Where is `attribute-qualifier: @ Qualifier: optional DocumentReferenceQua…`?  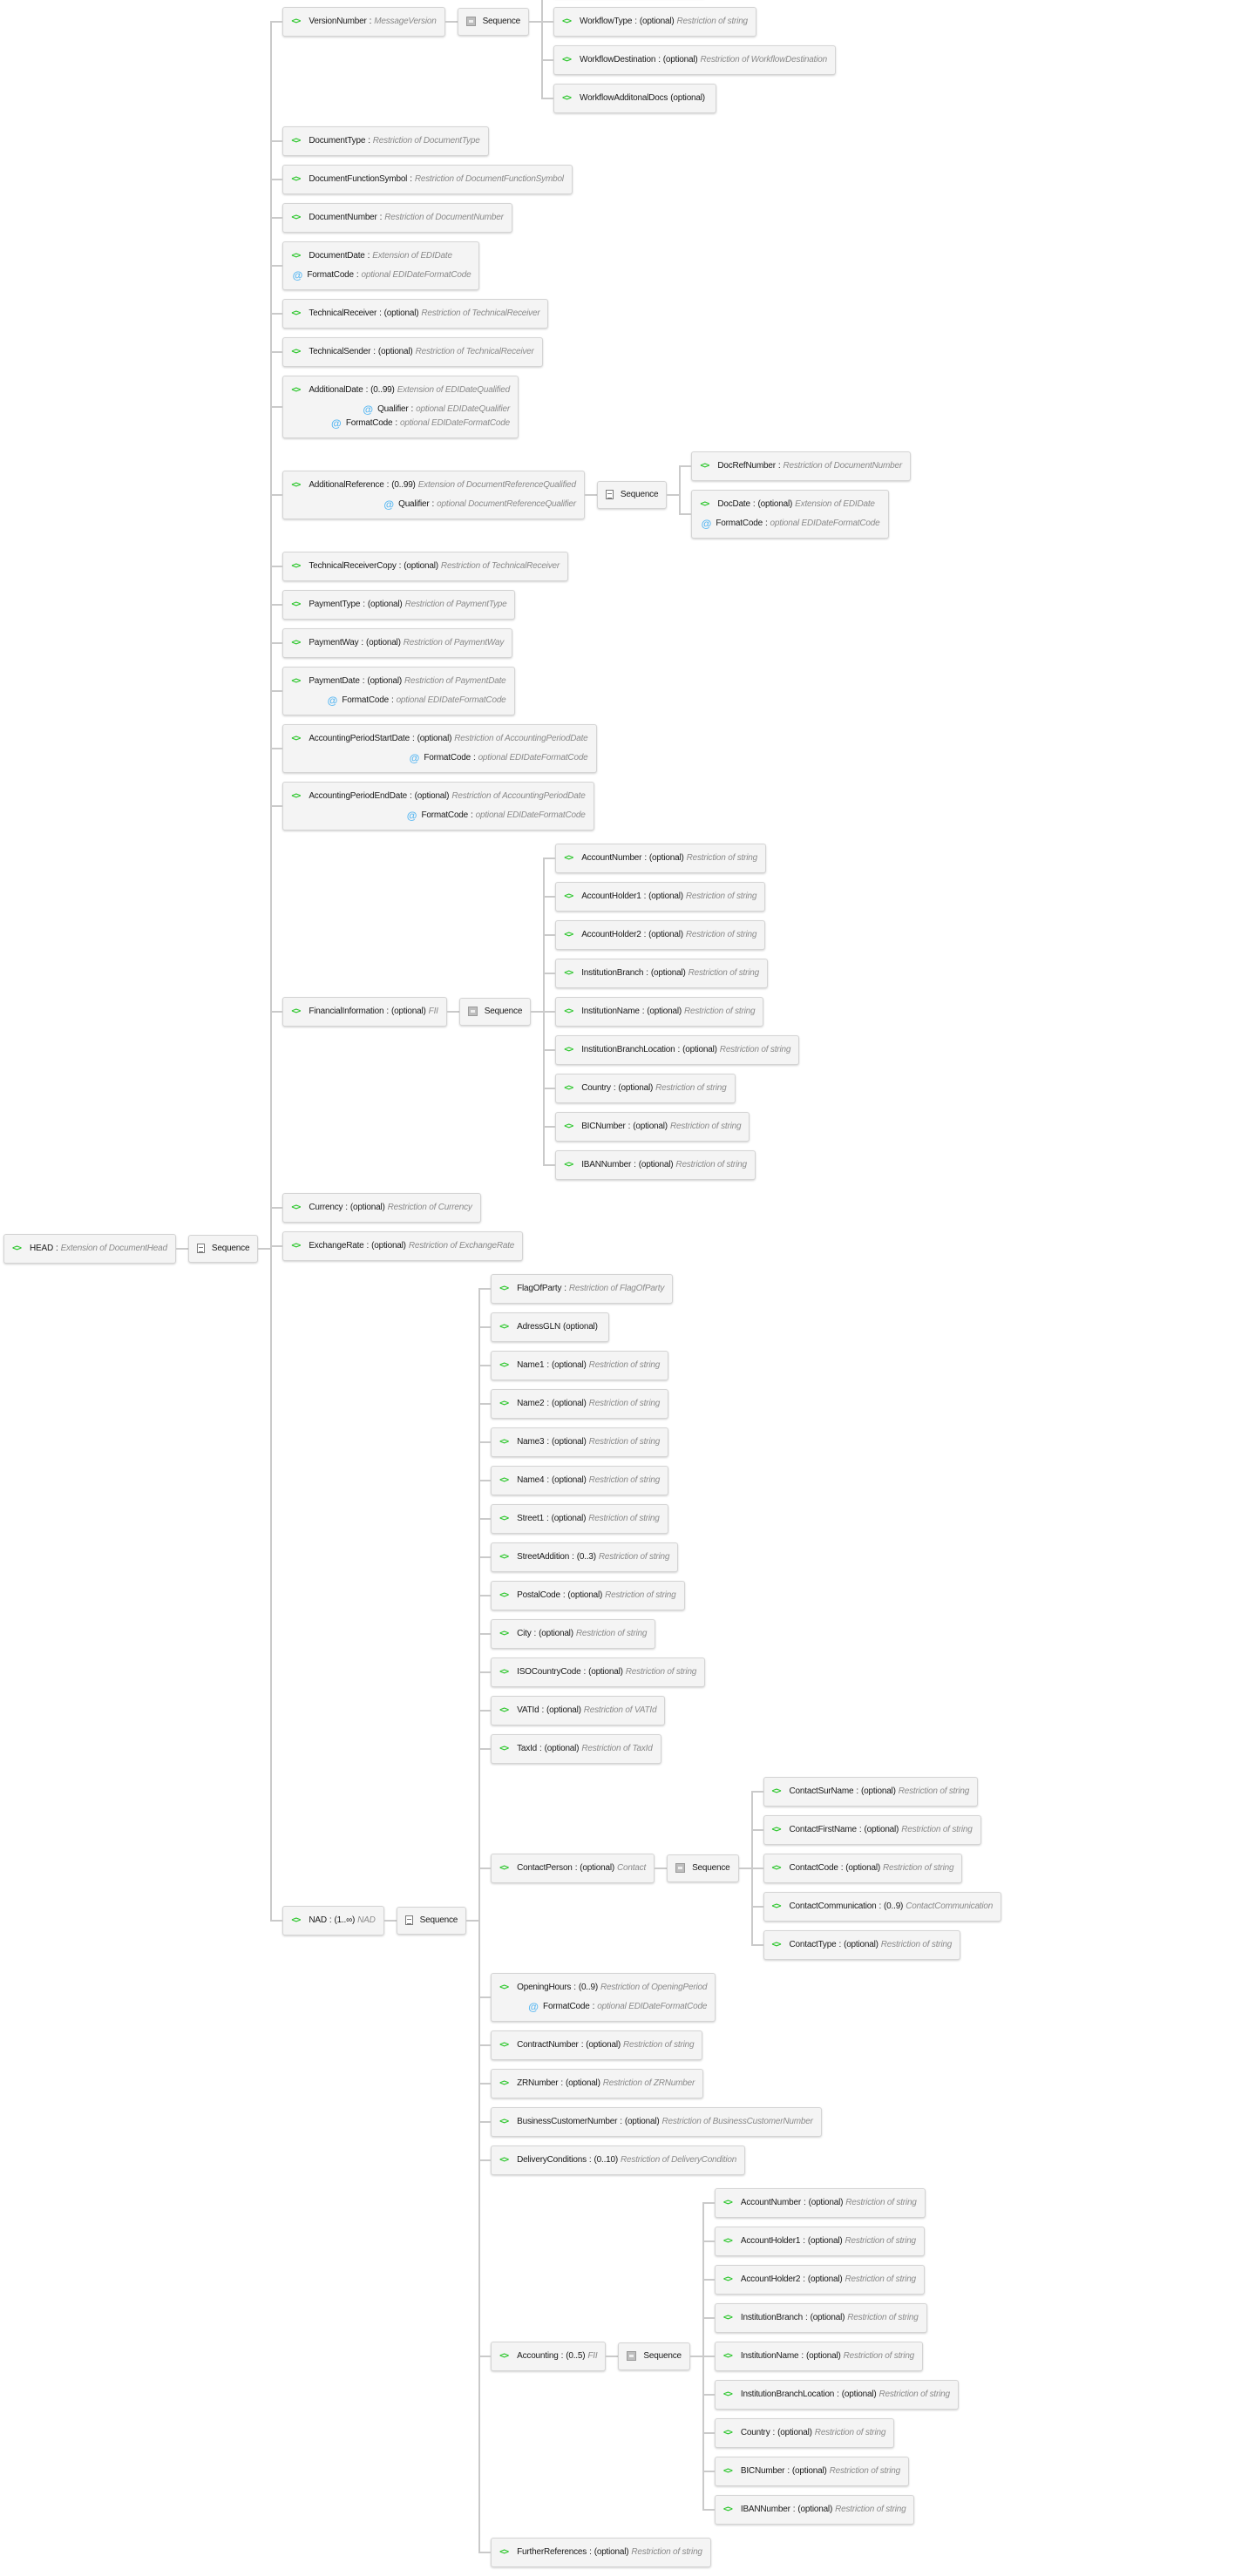 attribute-qualifier: @ Qualifier: optional DocumentReferenceQua… is located at coordinates (480, 505).